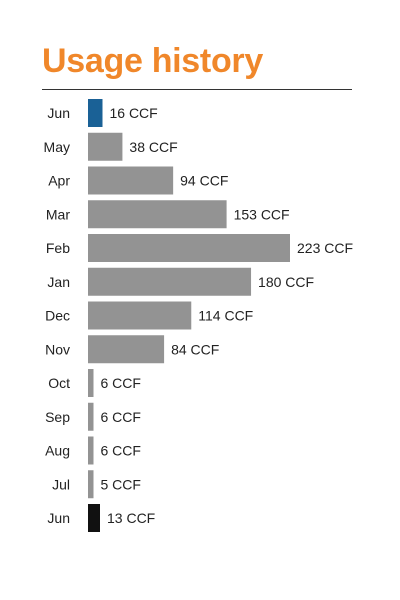 This screenshot has height=600, width=400. I want to click on usage-value-label: 153 CCF, so click(262, 214).